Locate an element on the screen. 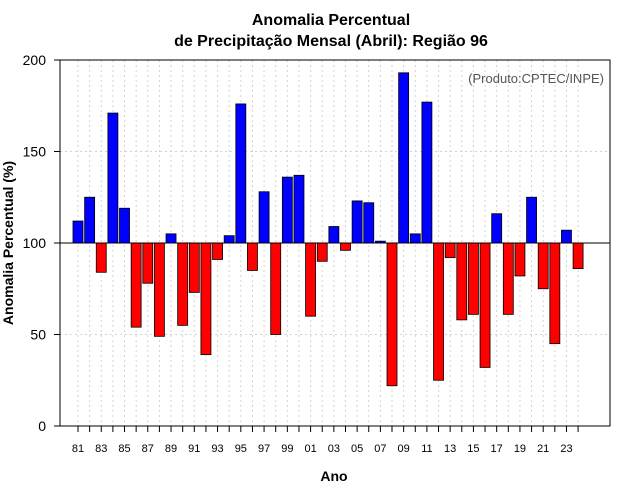 The height and width of the screenshot is (500, 640). x-tick-label: 13 is located at coordinates (450, 449).